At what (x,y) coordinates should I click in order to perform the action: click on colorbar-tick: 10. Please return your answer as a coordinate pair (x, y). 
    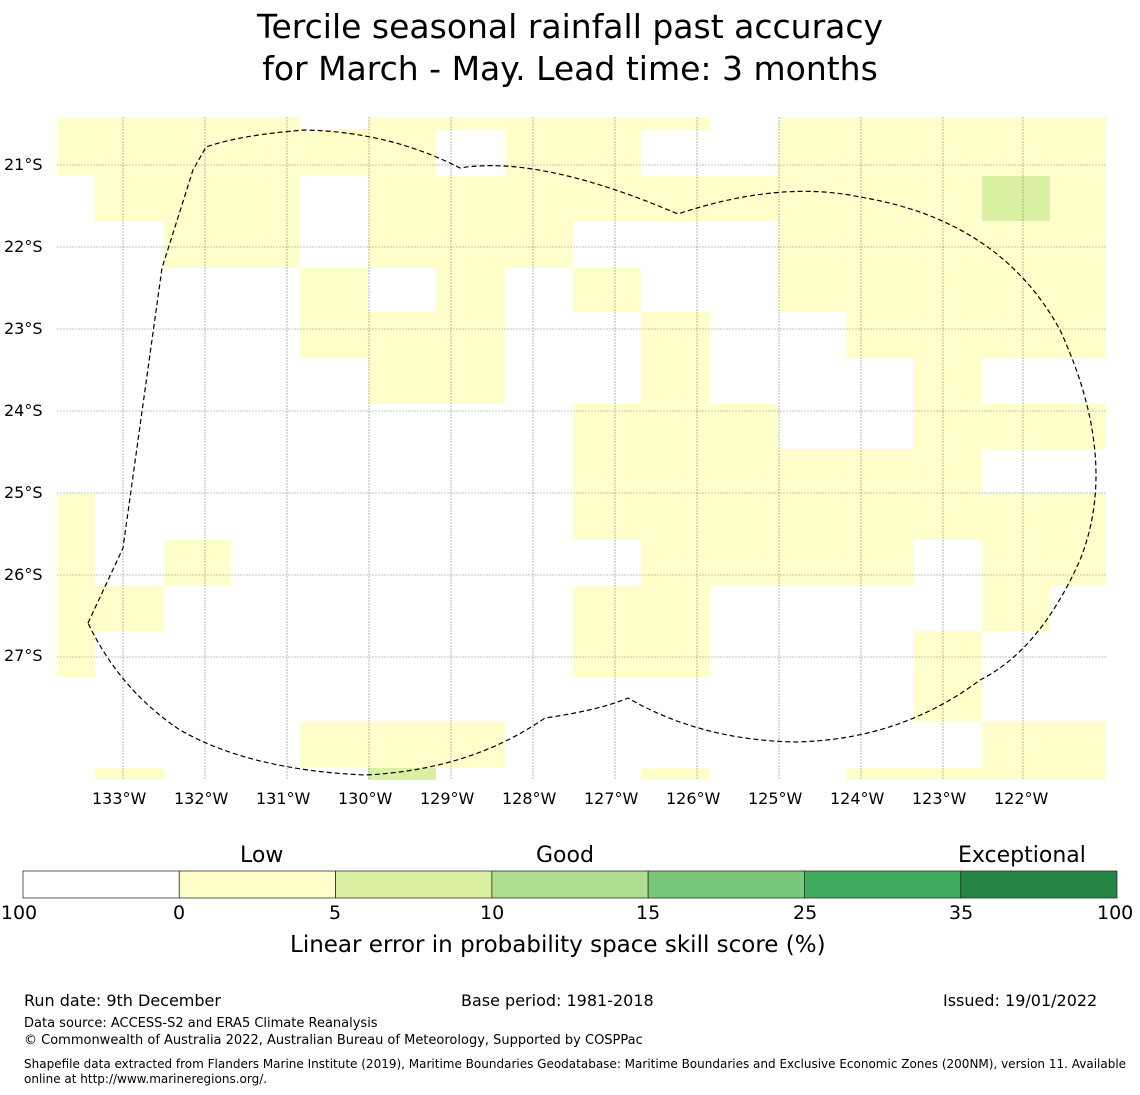
    Looking at the image, I should click on (492, 913).